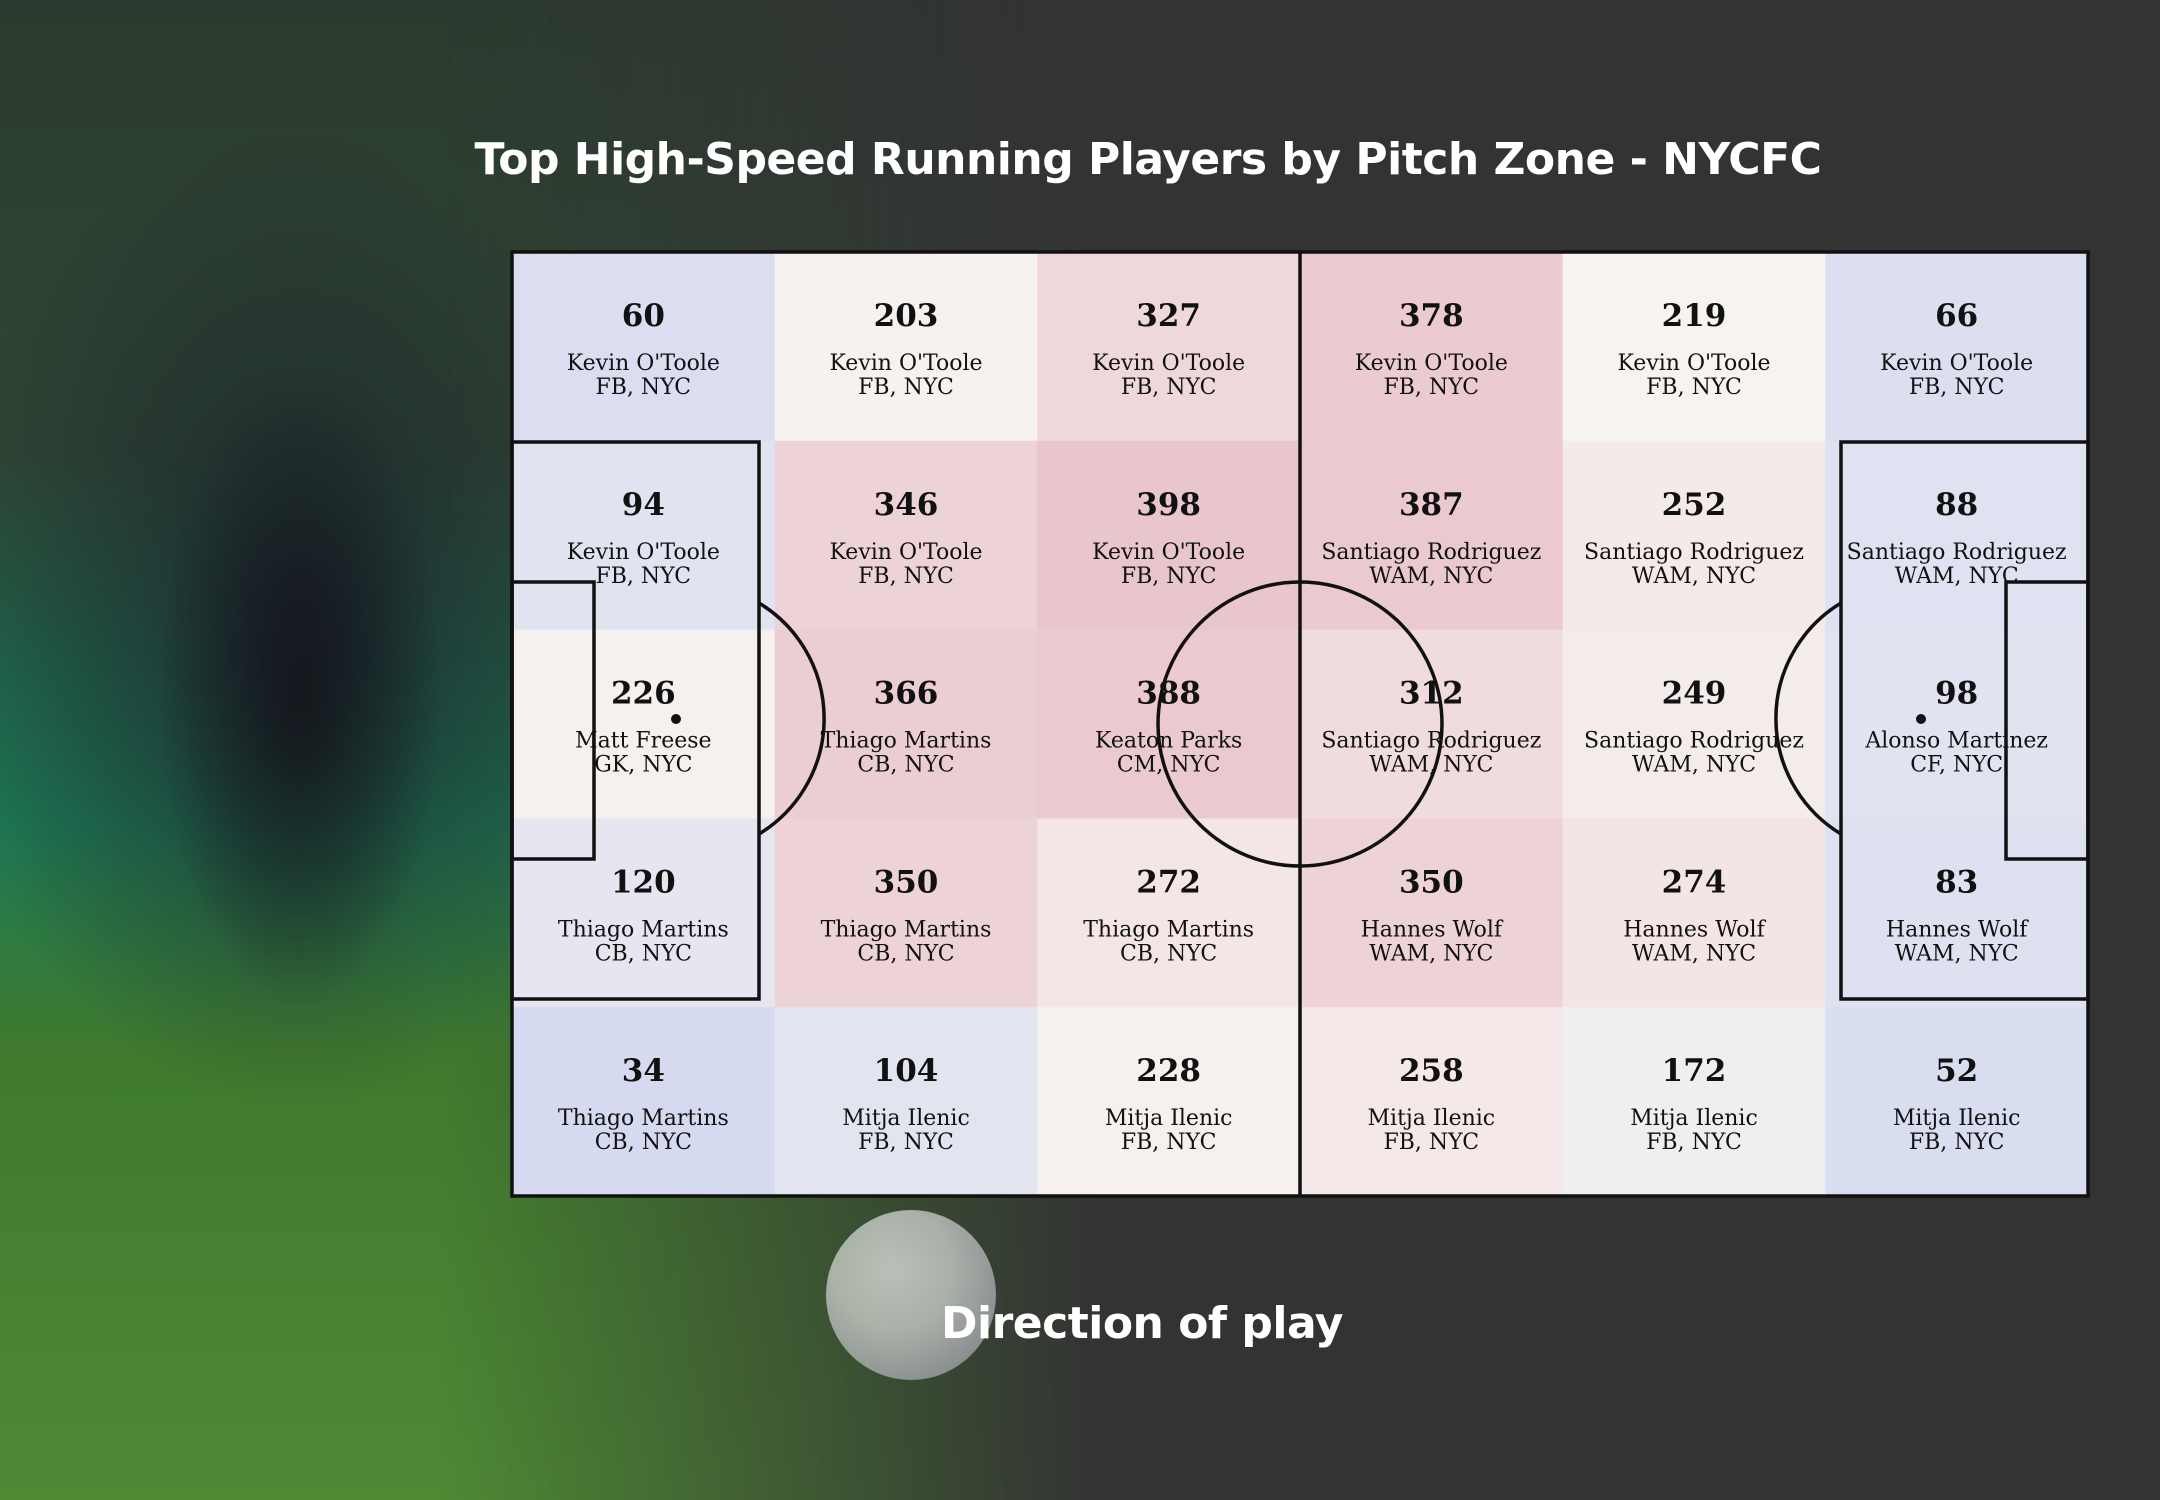 The height and width of the screenshot is (1500, 2160). What do you see at coordinates (1956, 882) in the screenshot?
I see `zone-value-label: 83` at bounding box center [1956, 882].